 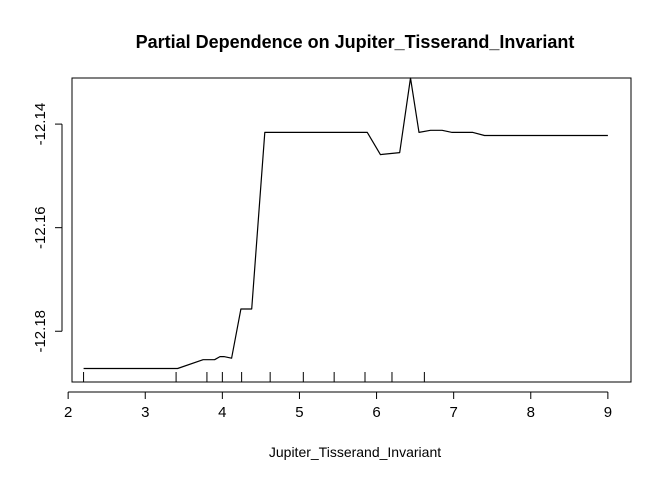 What do you see at coordinates (338, 406) in the screenshot?
I see `x-axis: 2 3 4 5 6 7 8 9` at bounding box center [338, 406].